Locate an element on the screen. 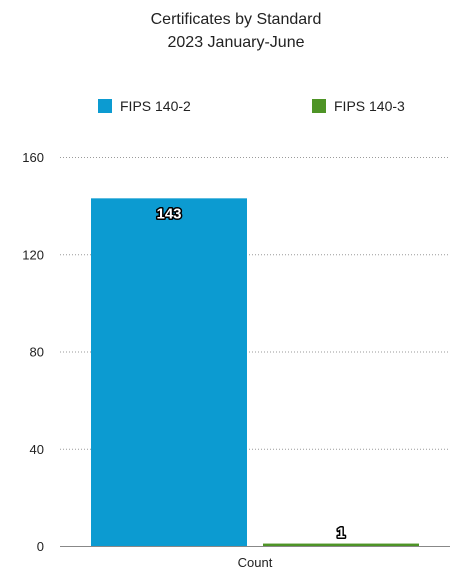  chart-title: Certificates by Standard is located at coordinates (236, 19).